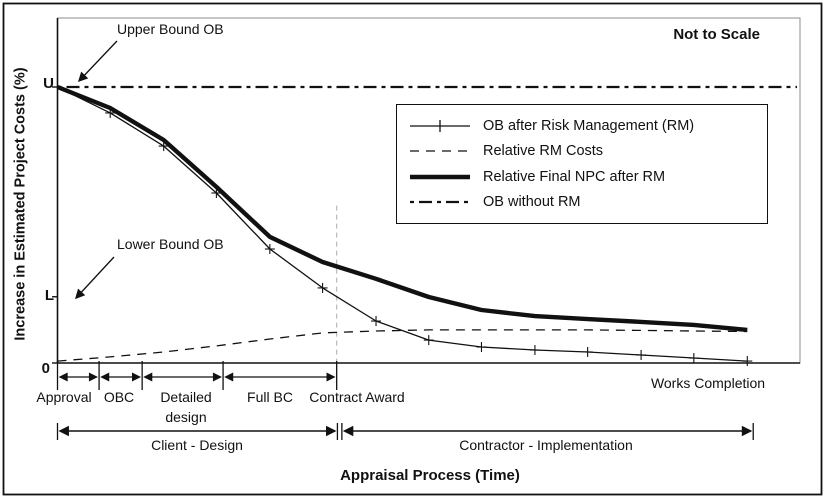 The height and width of the screenshot is (498, 825). I want to click on phase-label-full-bc: Full BC, so click(270, 397).